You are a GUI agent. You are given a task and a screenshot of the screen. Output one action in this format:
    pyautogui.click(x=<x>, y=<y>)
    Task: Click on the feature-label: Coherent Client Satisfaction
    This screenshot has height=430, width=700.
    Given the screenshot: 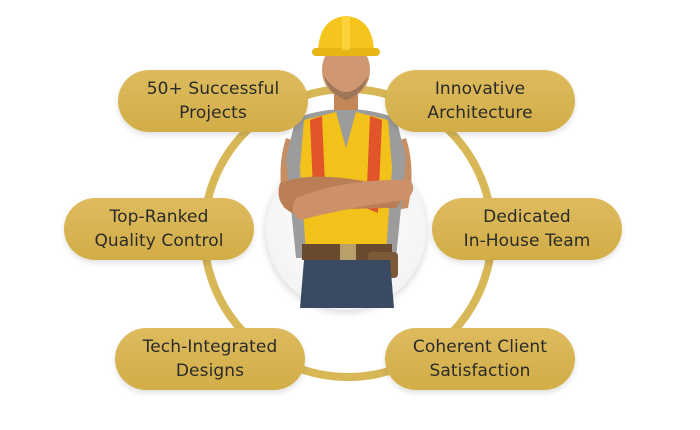 What is the action you would take?
    pyautogui.click(x=480, y=359)
    